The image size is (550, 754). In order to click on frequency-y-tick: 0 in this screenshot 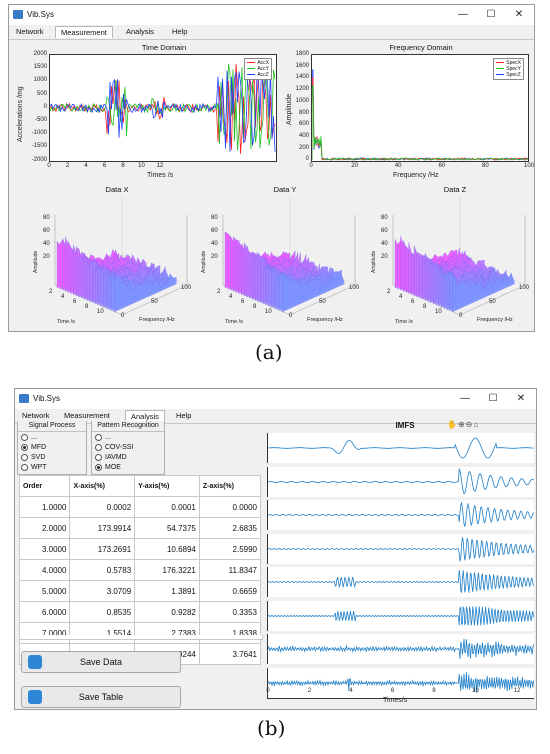, I will do `click(307, 159)`.